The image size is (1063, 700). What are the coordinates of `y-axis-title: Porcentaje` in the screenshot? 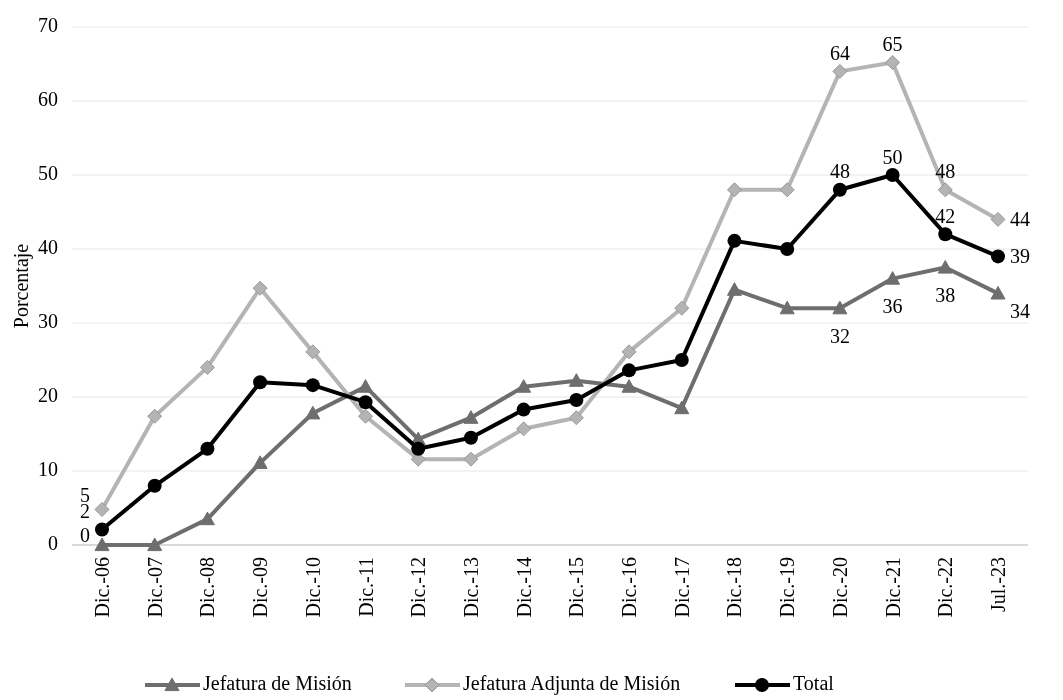 It's located at (21, 286).